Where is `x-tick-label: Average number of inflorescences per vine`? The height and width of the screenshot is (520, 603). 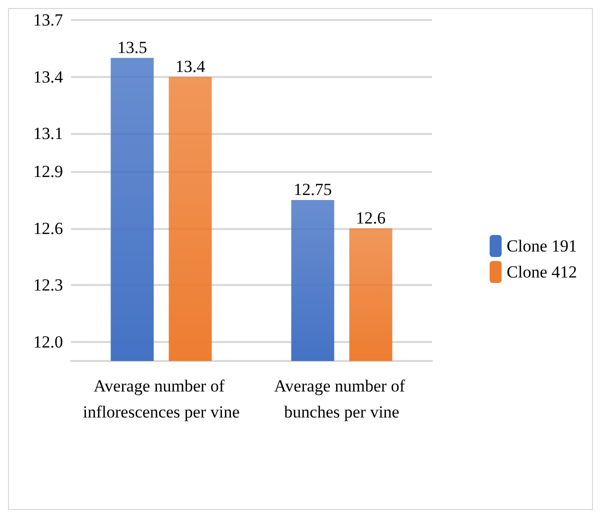 x-tick-label: Average number of inflorescences per vine is located at coordinates (161, 399).